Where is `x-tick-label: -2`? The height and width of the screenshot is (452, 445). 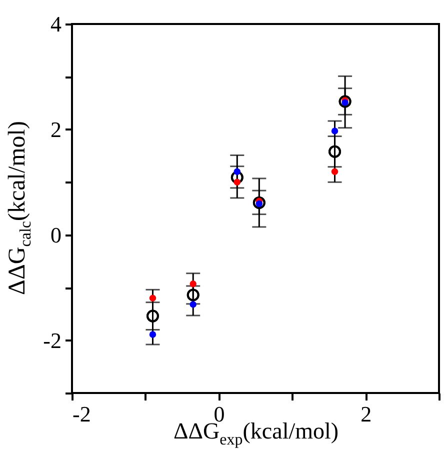
x-tick-label: -2 is located at coordinates (81, 414).